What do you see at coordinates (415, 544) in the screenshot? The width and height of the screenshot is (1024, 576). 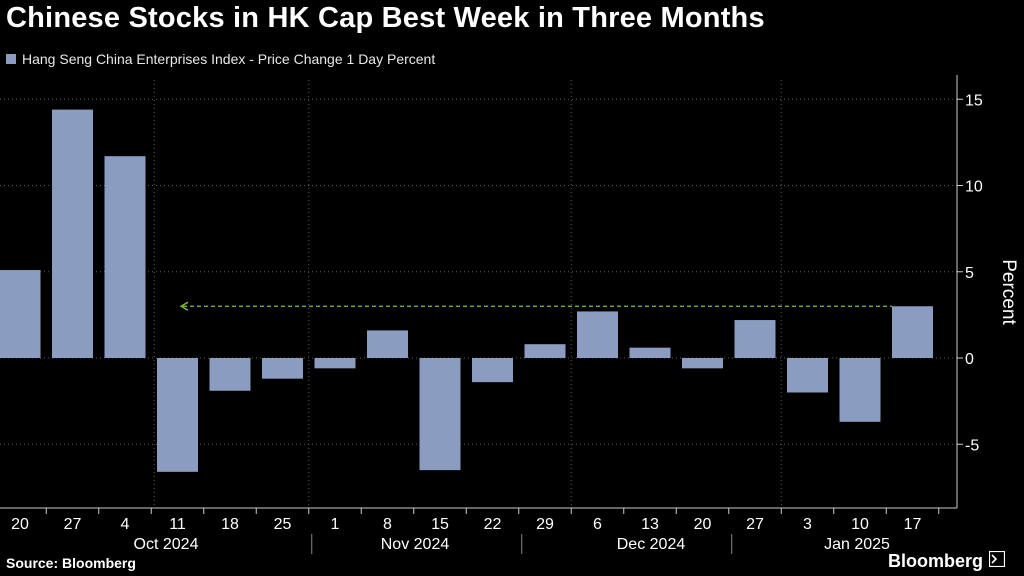 I see `month-label: Nov 2024` at bounding box center [415, 544].